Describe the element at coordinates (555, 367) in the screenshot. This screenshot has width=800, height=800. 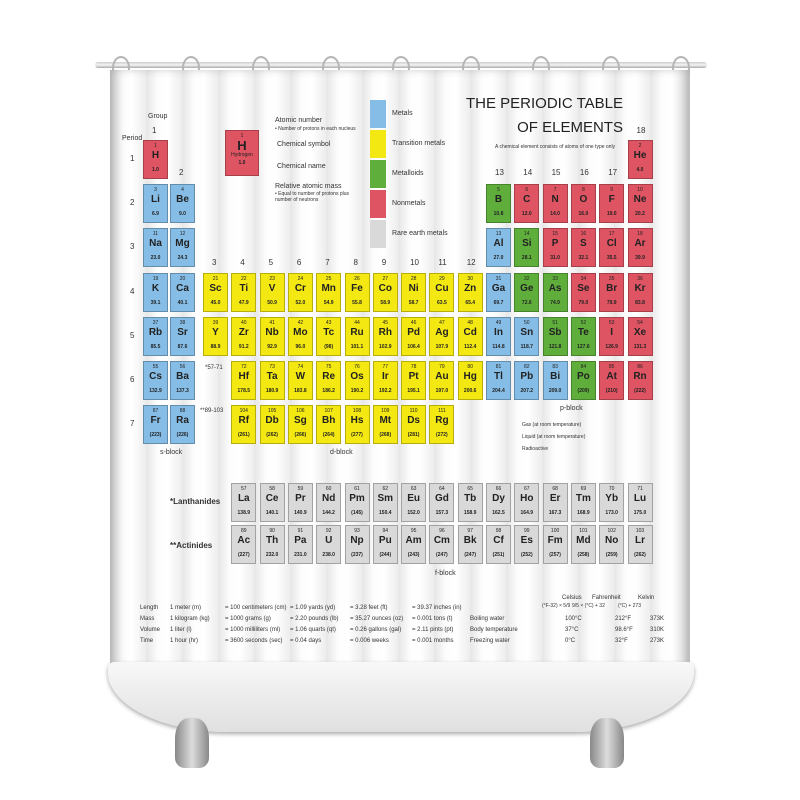
I see `atomic-number: 83` at that location.